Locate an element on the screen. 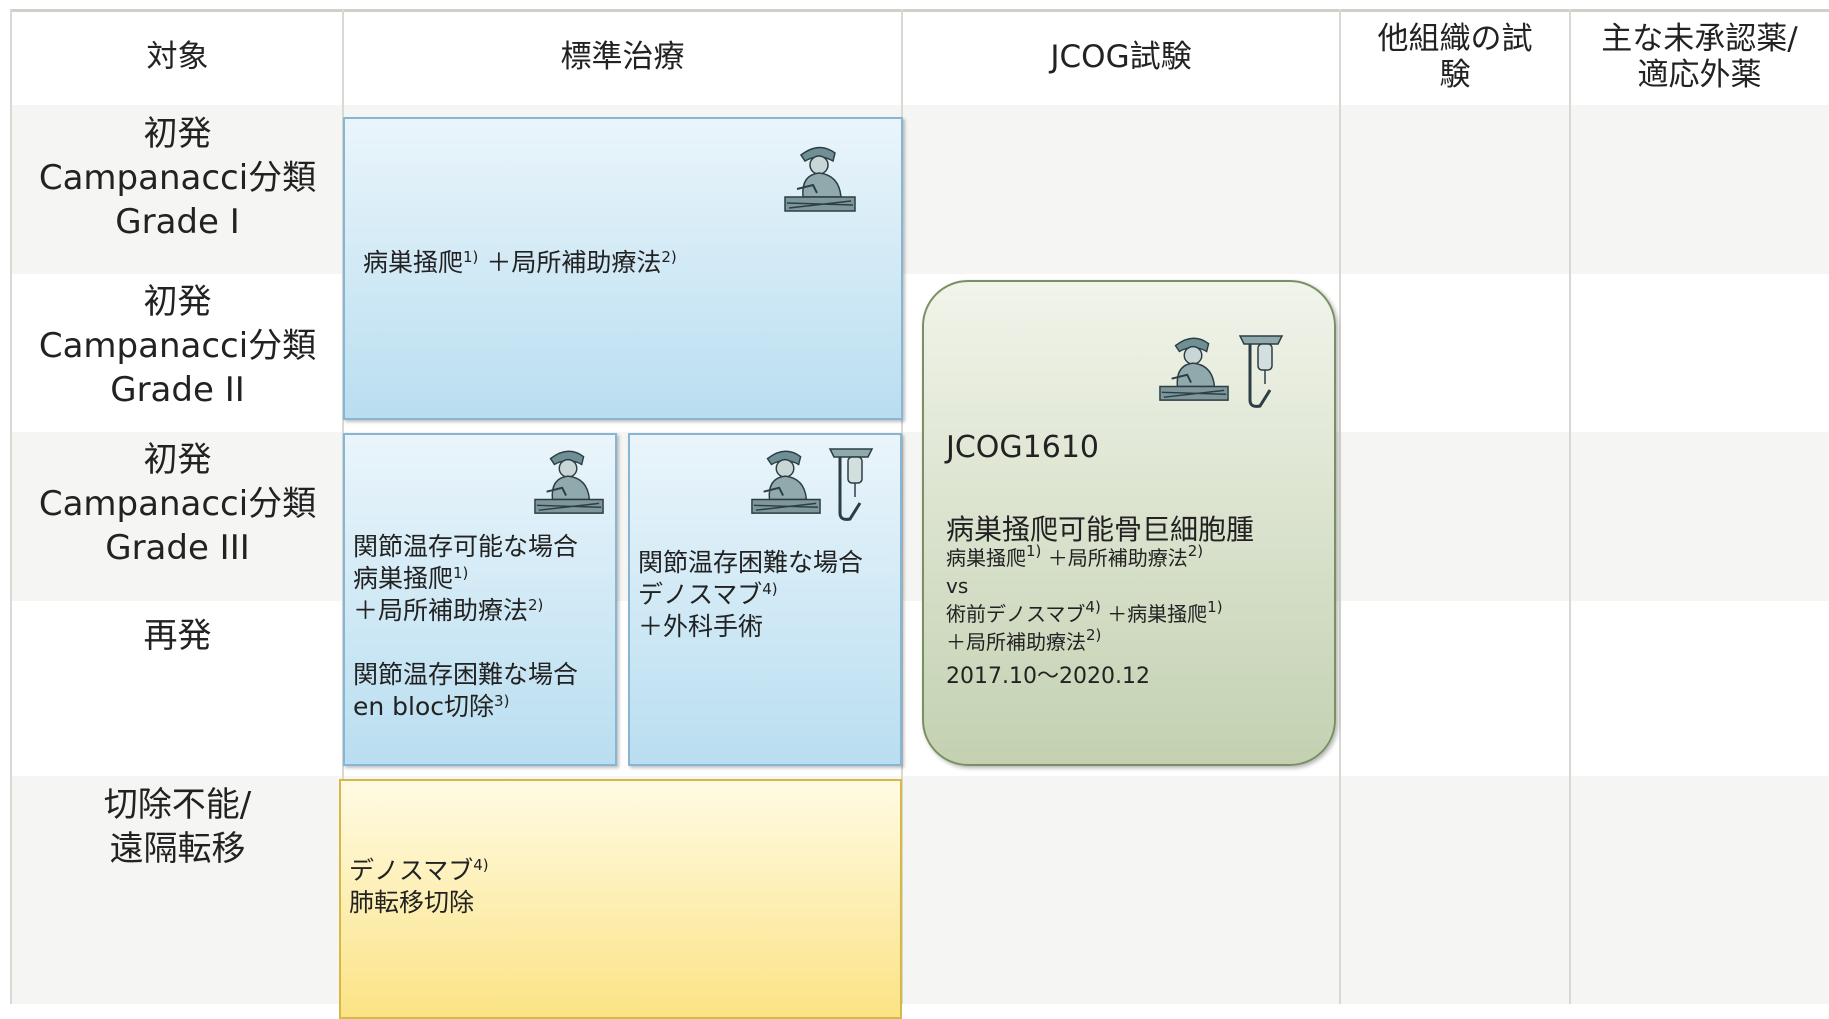 Image resolution: width=1829 pixels, height=1019 pixels. row-label: 再発 is located at coordinates (177, 636).